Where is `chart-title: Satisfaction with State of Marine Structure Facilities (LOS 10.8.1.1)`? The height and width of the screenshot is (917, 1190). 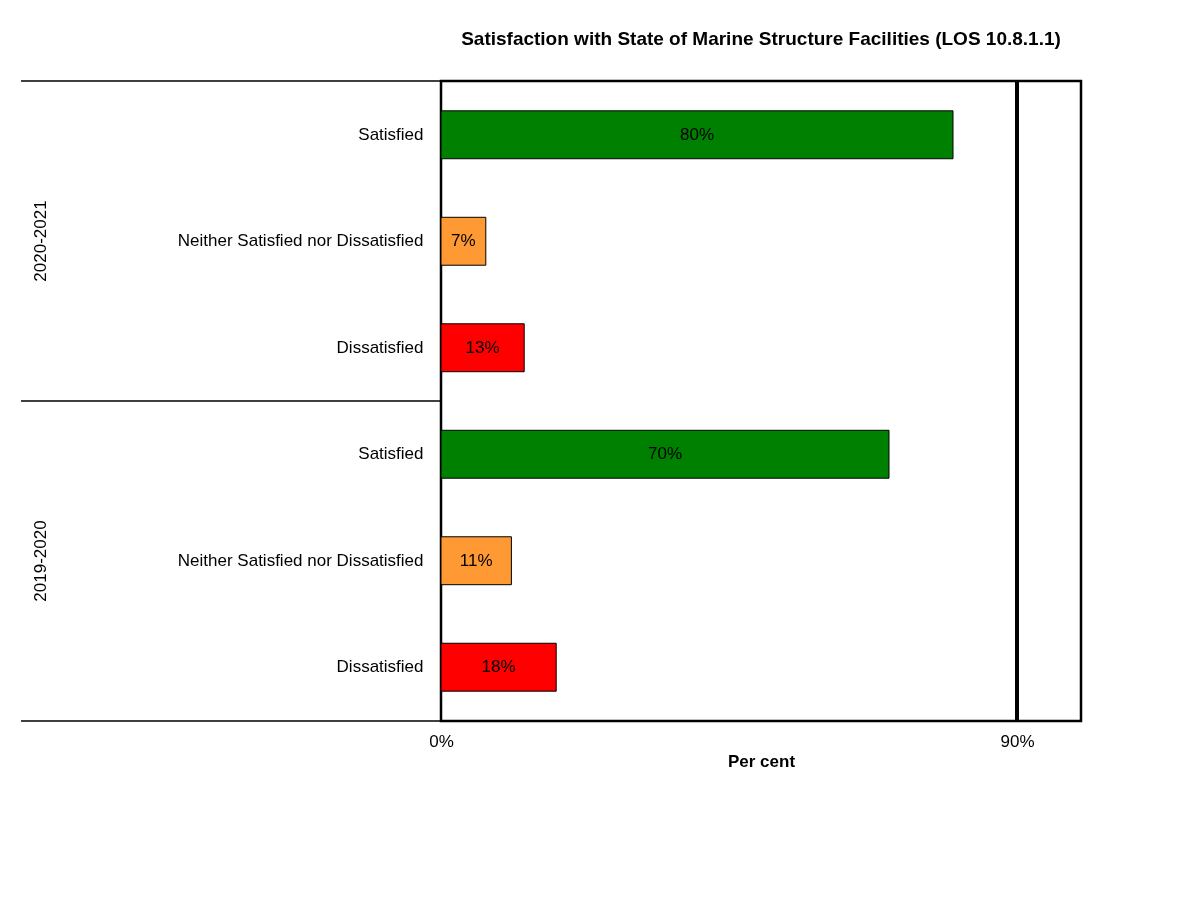 chart-title: Satisfaction with State of Marine Structure Facilities (LOS 10.8.1.1) is located at coordinates (761, 38).